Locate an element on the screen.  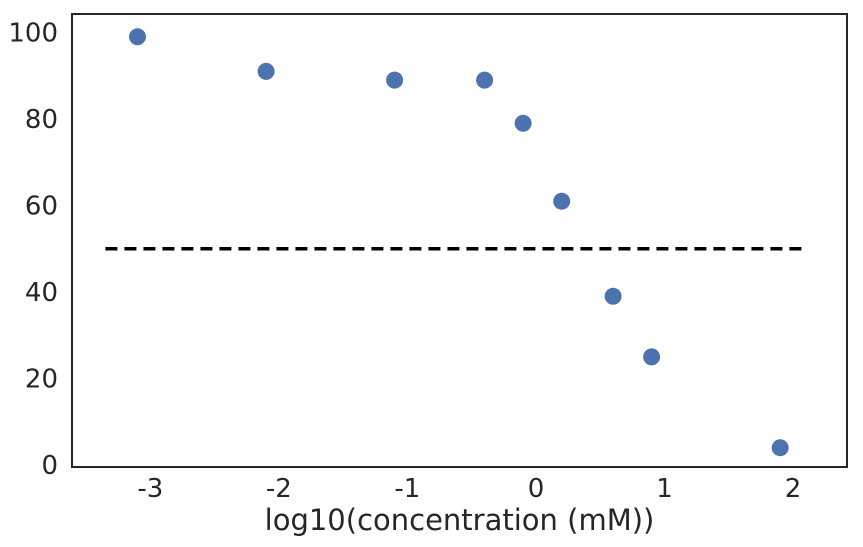
x-tick-label: -2 is located at coordinates (279, 489).